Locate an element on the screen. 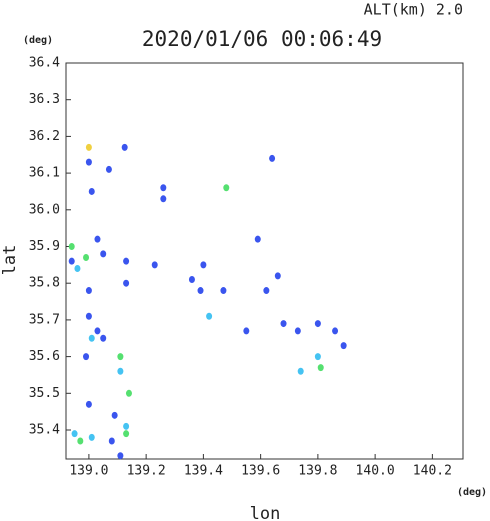 The image size is (490, 521). y-axis-label: lat is located at coordinates (10, 260).